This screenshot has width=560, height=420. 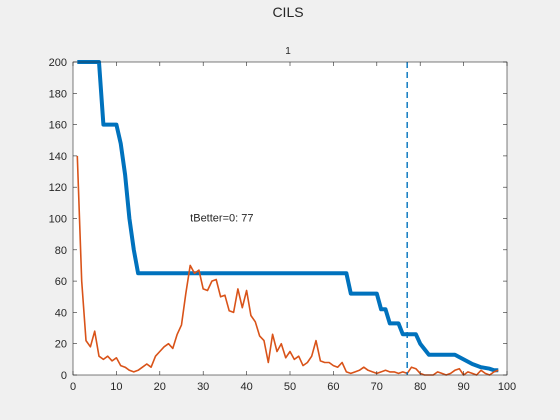 I want to click on y-tick-label: 40, so click(x=61, y=313).